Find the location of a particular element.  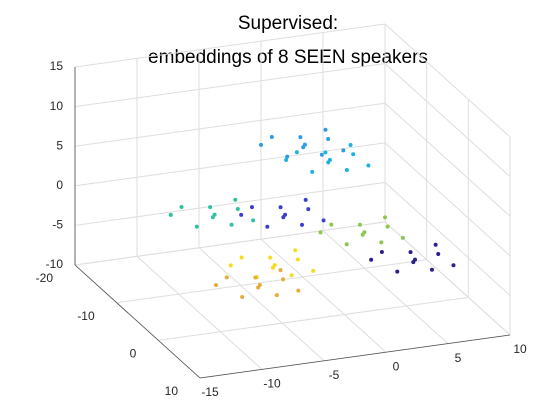

x-tick-label: 5 is located at coordinates (458, 358).